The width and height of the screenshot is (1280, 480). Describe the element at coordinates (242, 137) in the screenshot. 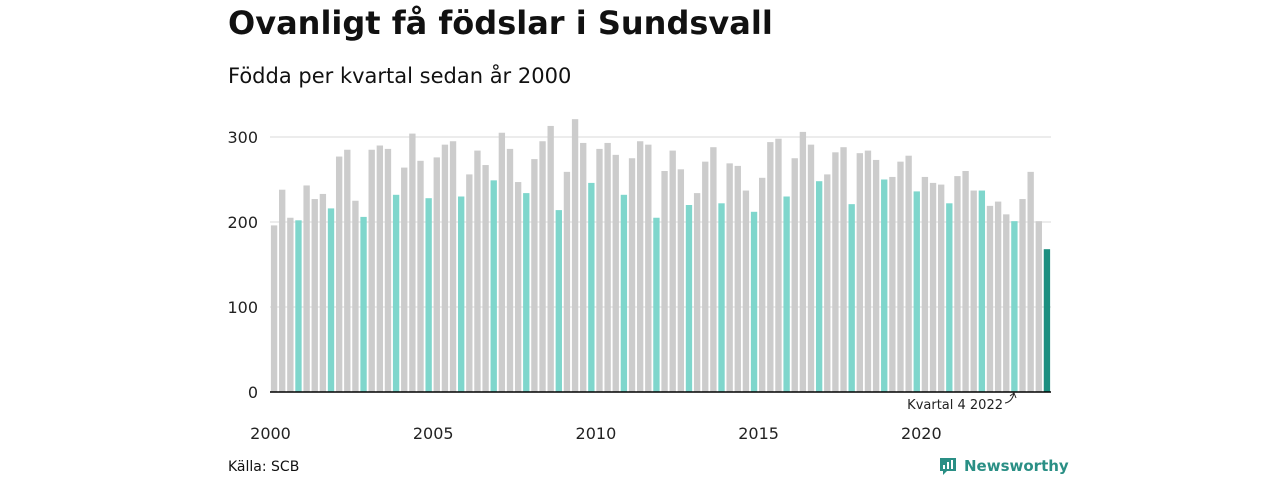

I see `y-tick-label: 300` at that location.